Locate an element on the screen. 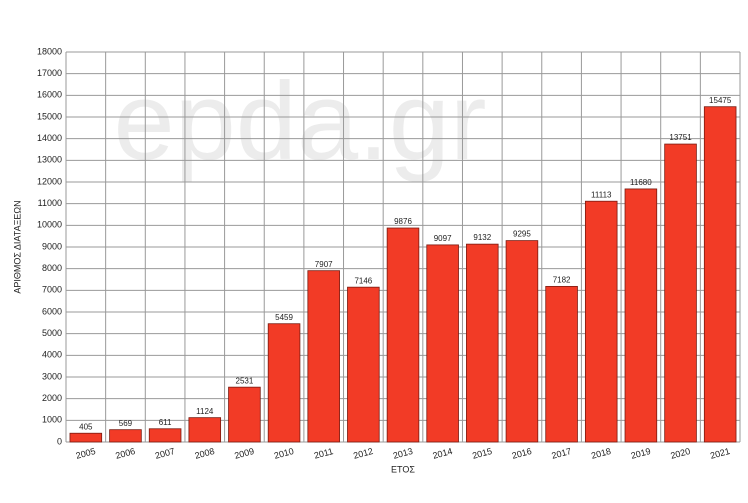  y-tick-label: 9000 is located at coordinates (52, 246).